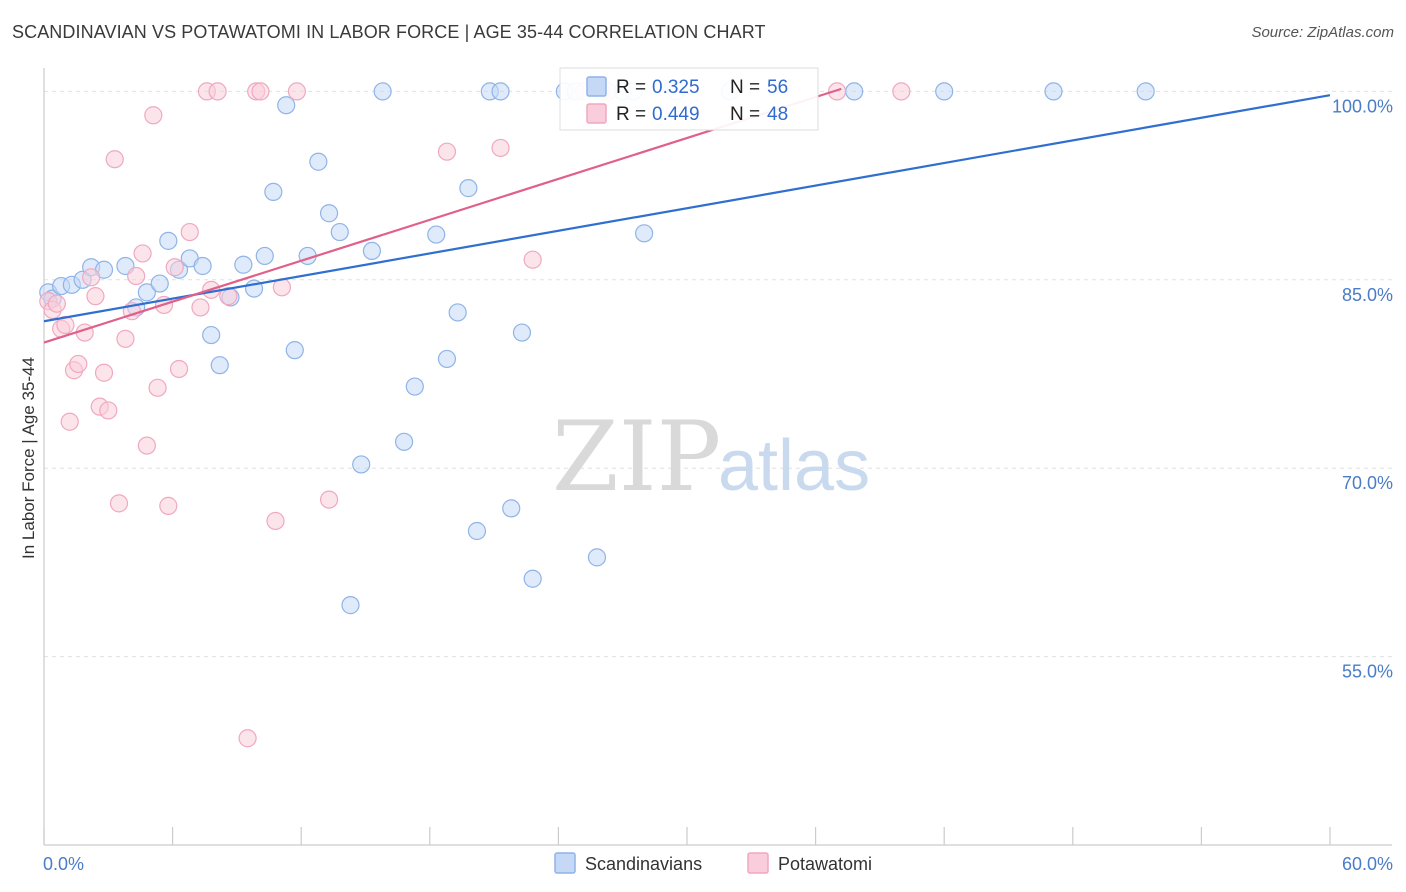  I want to click on watermark-atlas: atlas, so click(794, 466).